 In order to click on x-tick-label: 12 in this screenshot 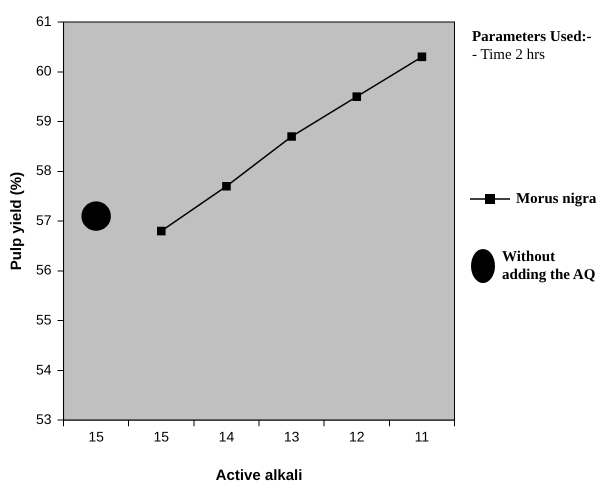, I will do `click(356, 436)`.